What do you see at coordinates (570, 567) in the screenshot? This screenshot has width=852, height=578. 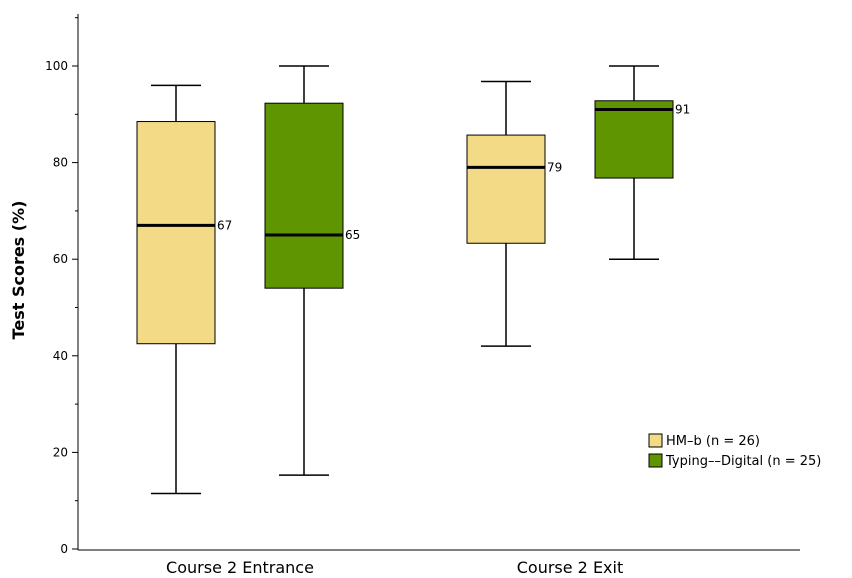 I see `category-label: Course 2 Exit` at bounding box center [570, 567].